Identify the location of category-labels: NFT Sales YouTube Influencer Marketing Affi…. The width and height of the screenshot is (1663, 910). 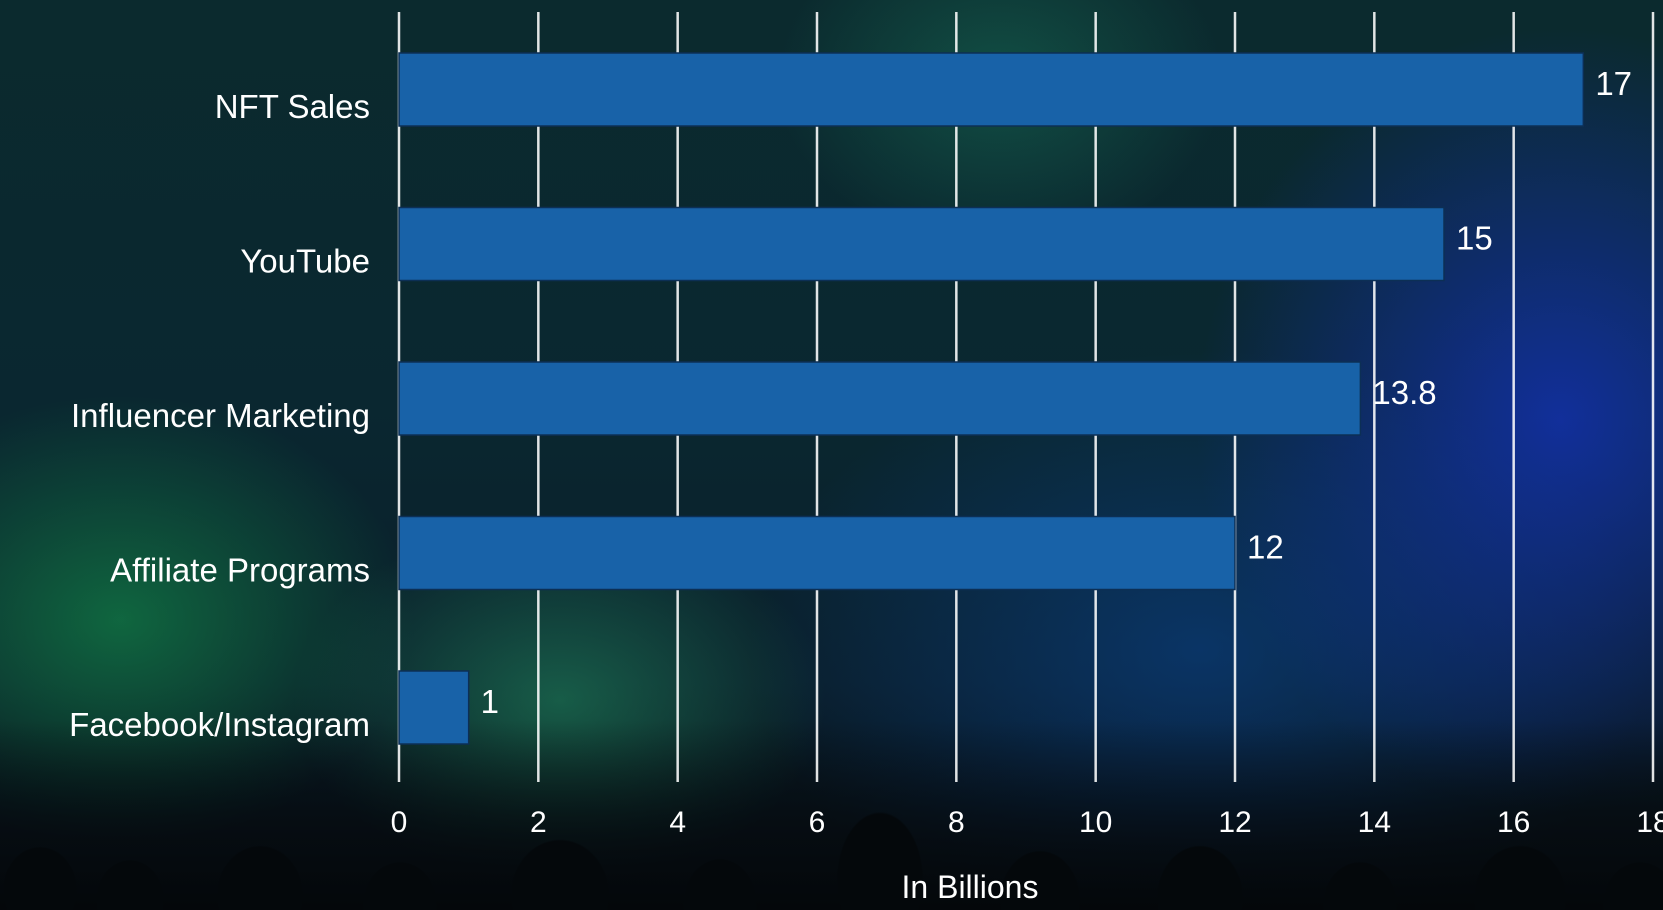
(219, 415).